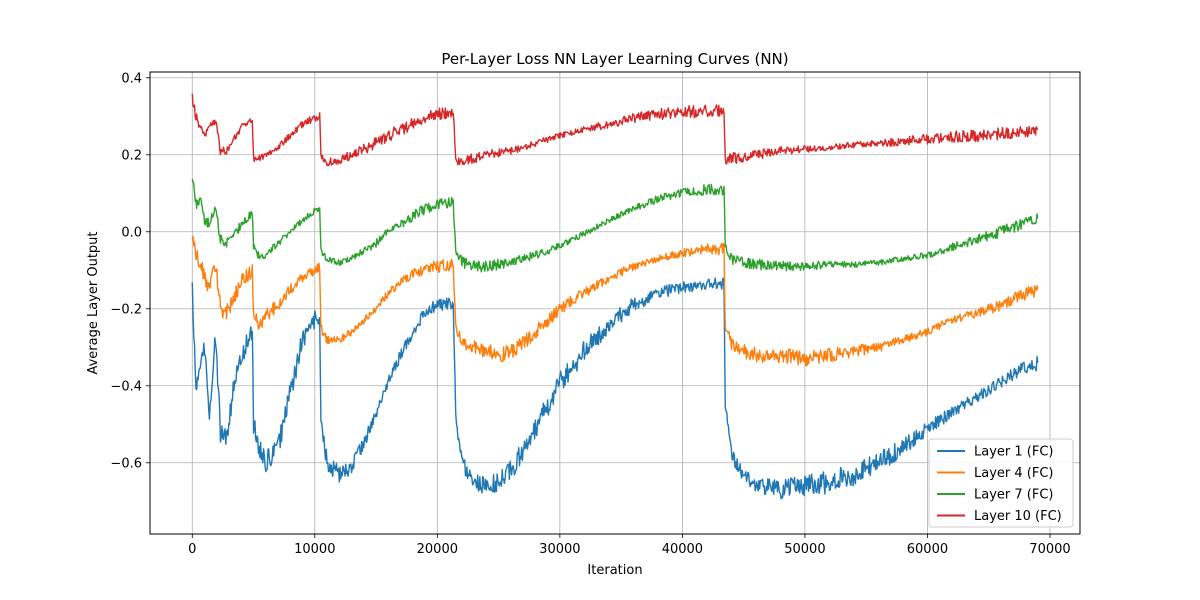 The height and width of the screenshot is (600, 1200). Describe the element at coordinates (131, 78) in the screenshot. I see `y-tick-label: 0.4` at that location.